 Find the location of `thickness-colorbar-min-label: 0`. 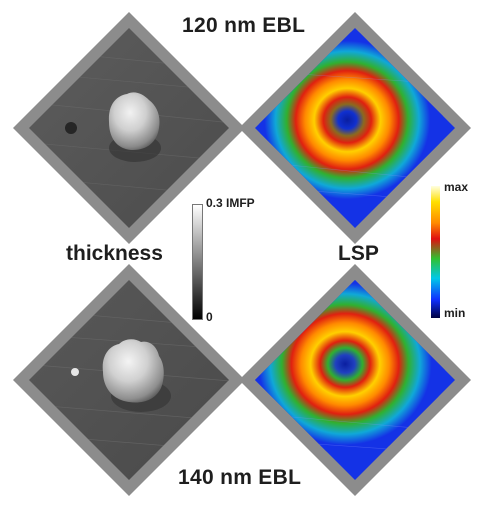

thickness-colorbar-min-label: 0 is located at coordinates (209, 317).